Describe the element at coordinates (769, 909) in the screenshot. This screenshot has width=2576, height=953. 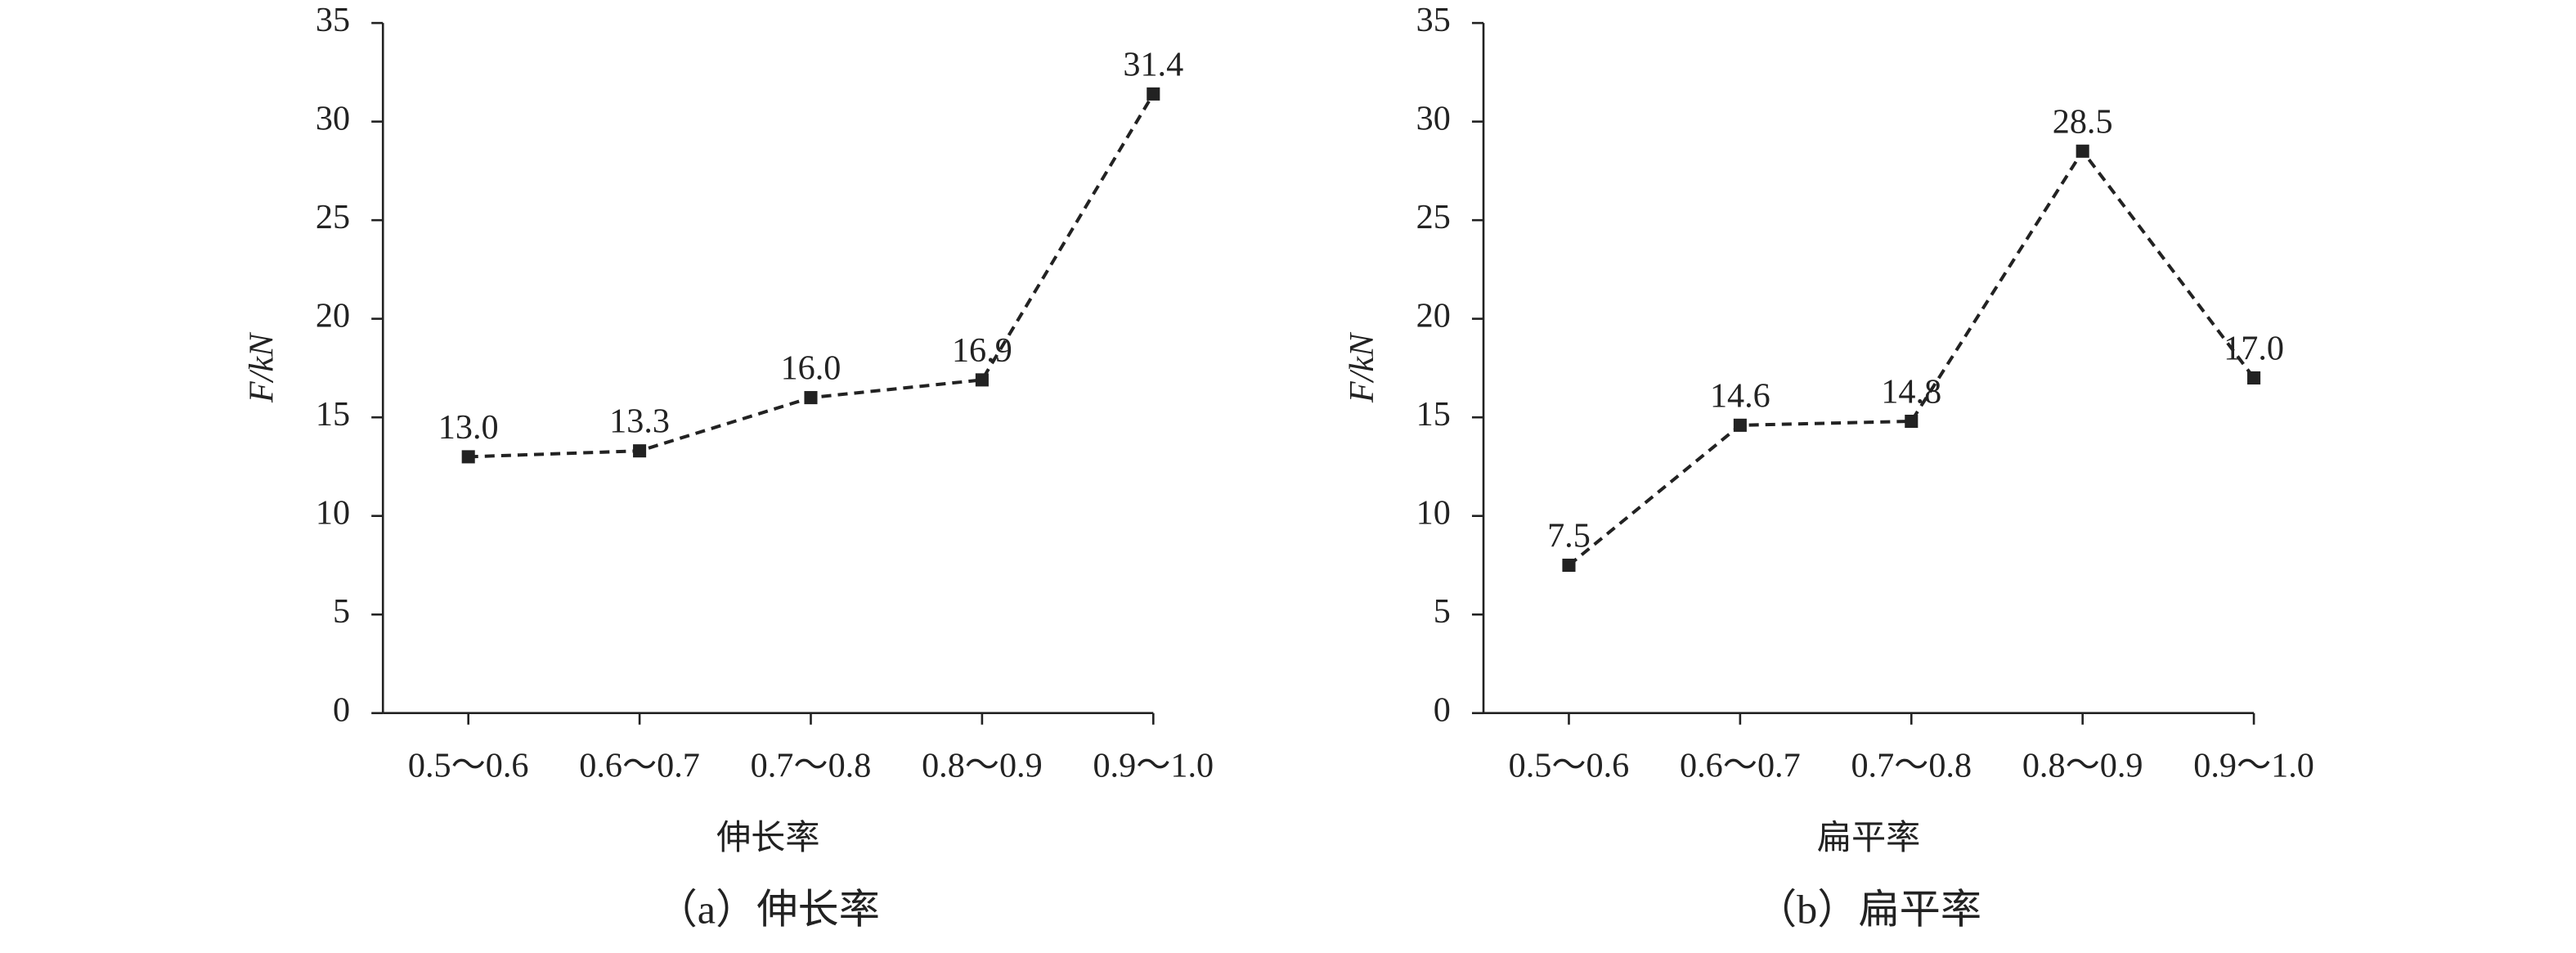
I see `caption: （a）伸长率` at that location.